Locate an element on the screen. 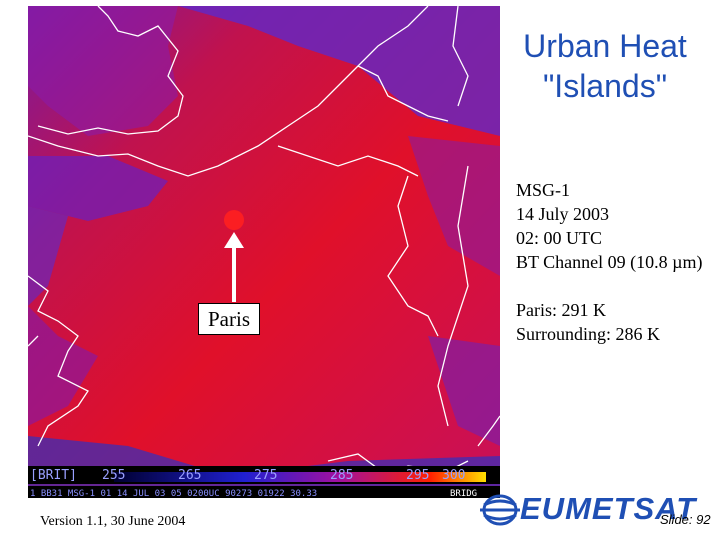  version-text: Version 1.1, 30 June 2004 is located at coordinates (113, 521).